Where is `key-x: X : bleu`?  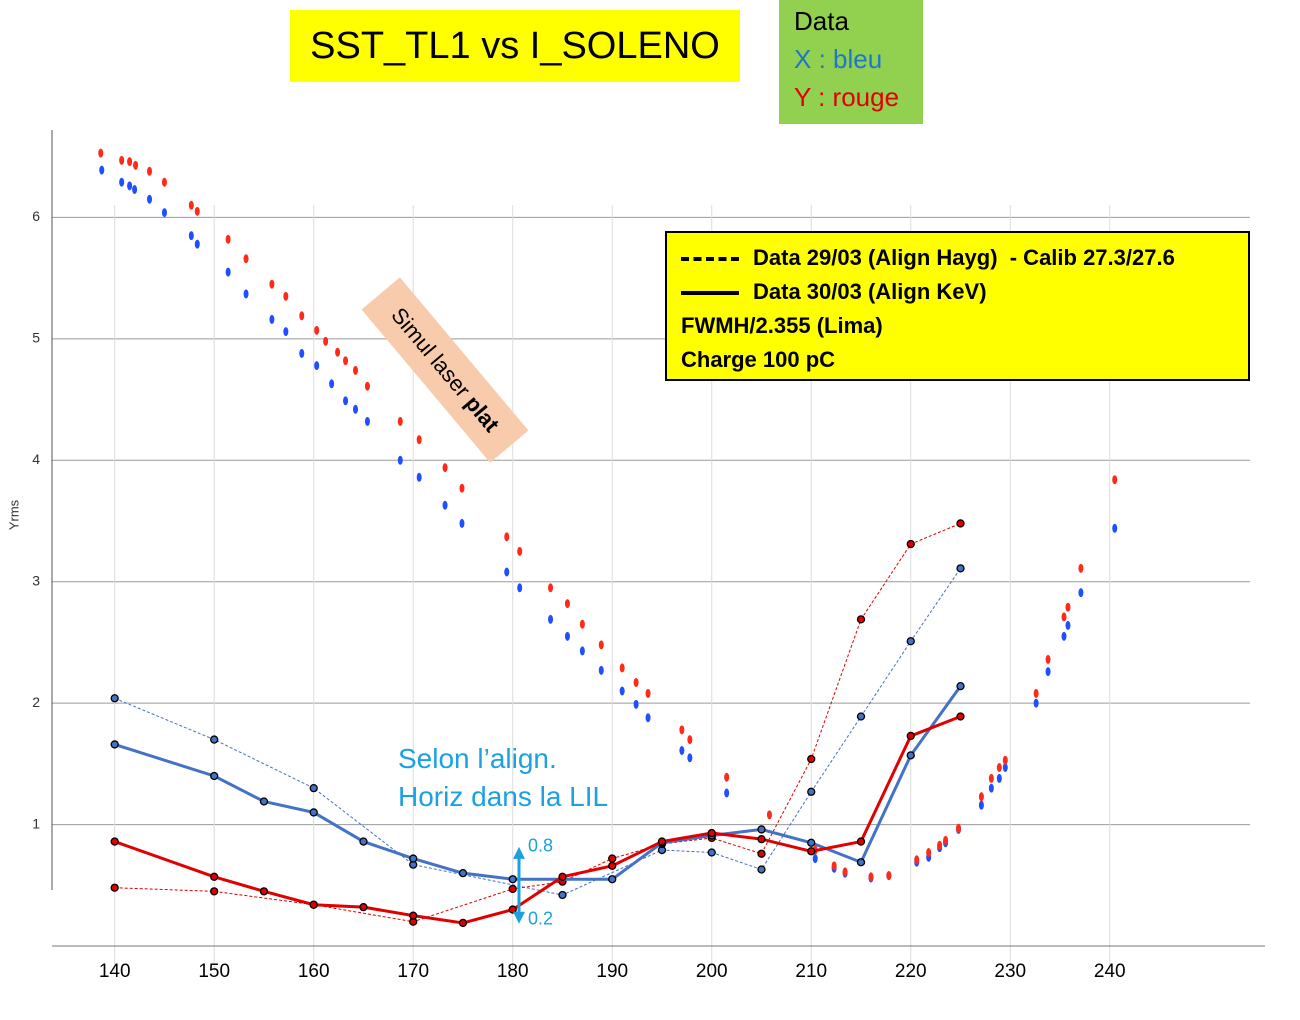
key-x: X : bleu is located at coordinates (838, 59).